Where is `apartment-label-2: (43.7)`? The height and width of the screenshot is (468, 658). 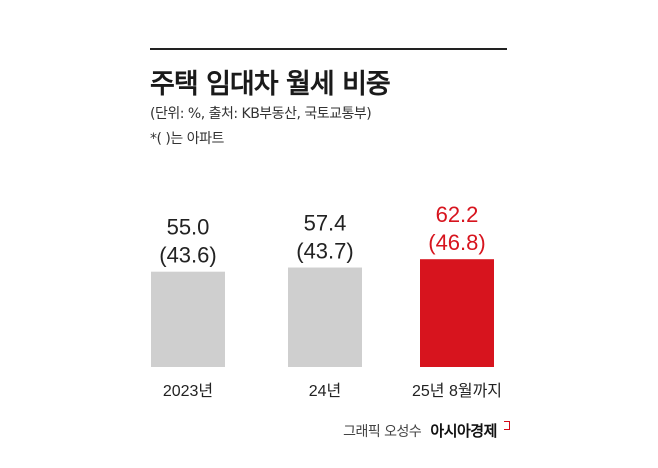 apartment-label-2: (43.7) is located at coordinates (324, 251).